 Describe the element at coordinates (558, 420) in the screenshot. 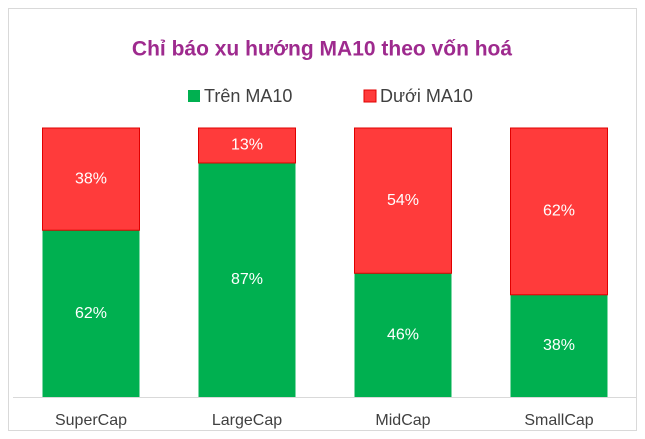

I see `x-tick-label: SmallCap` at that location.